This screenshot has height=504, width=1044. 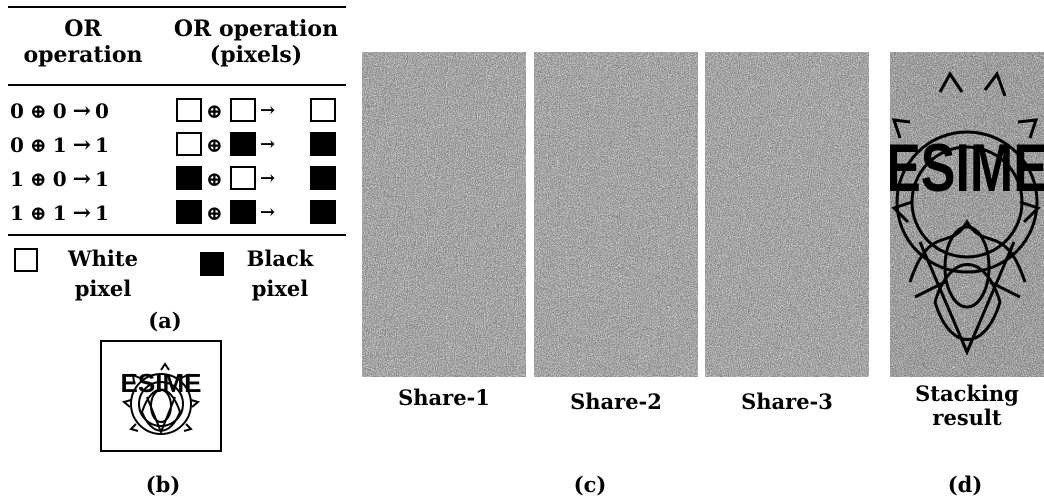 What do you see at coordinates (177, 85) in the screenshot?
I see `table-header-rule` at bounding box center [177, 85].